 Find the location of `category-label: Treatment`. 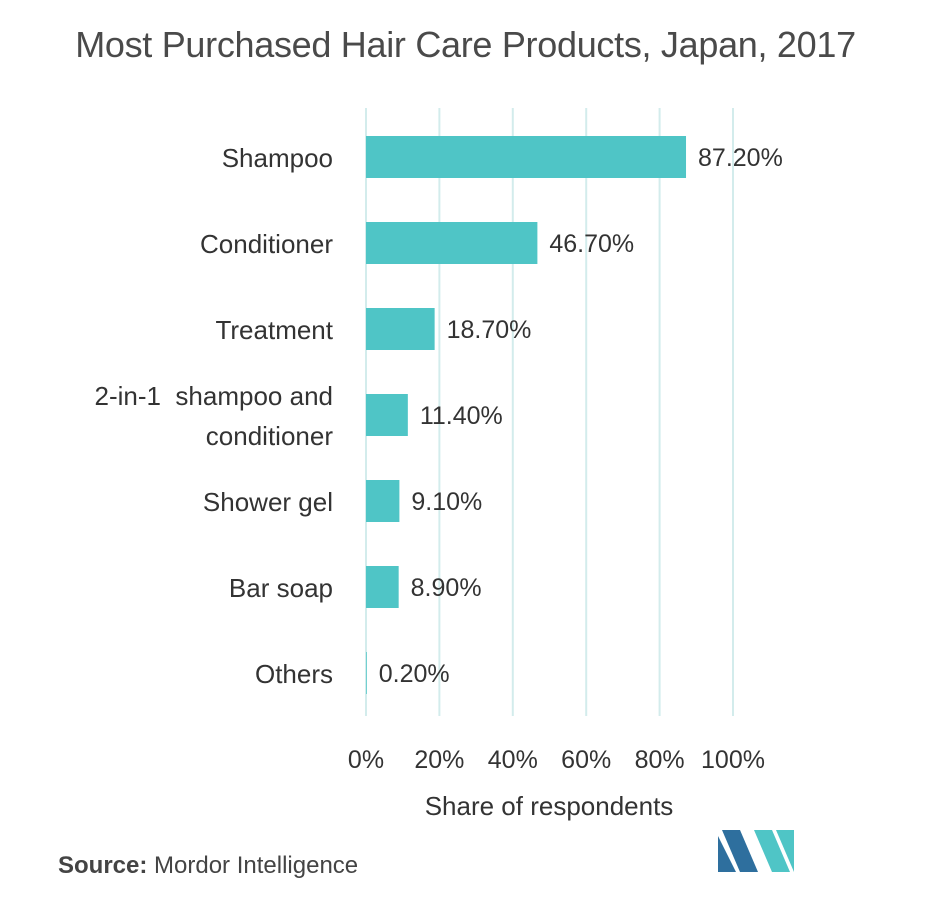

category-label: Treatment is located at coordinates (274, 330).